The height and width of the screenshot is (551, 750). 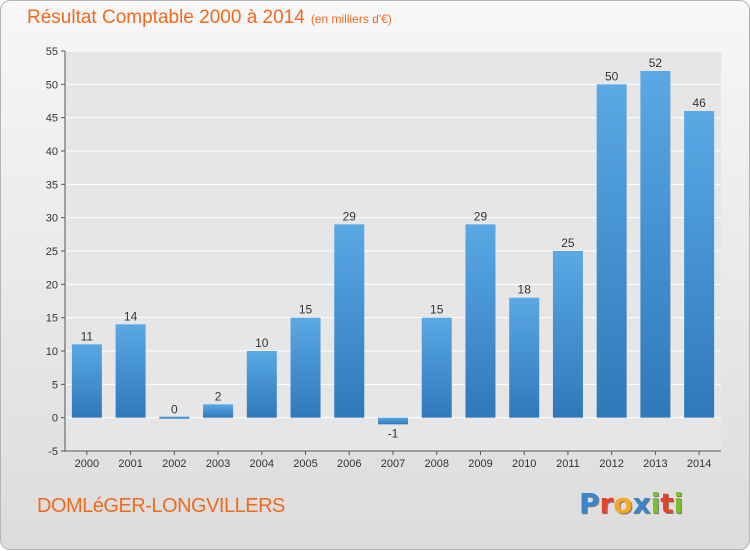 I want to click on bar-value-label: 50, so click(x=612, y=76).